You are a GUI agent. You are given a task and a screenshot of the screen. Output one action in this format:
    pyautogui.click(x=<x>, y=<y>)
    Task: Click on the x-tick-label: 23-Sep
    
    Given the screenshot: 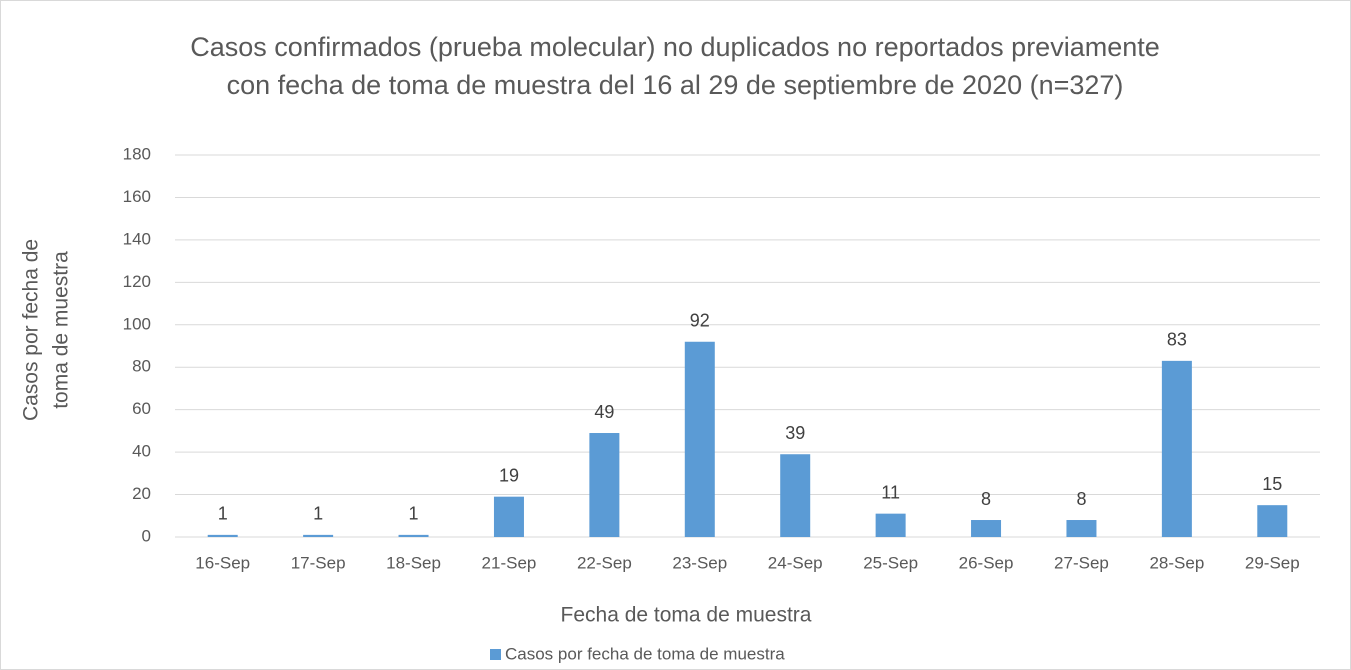 What is the action you would take?
    pyautogui.click(x=699, y=562)
    